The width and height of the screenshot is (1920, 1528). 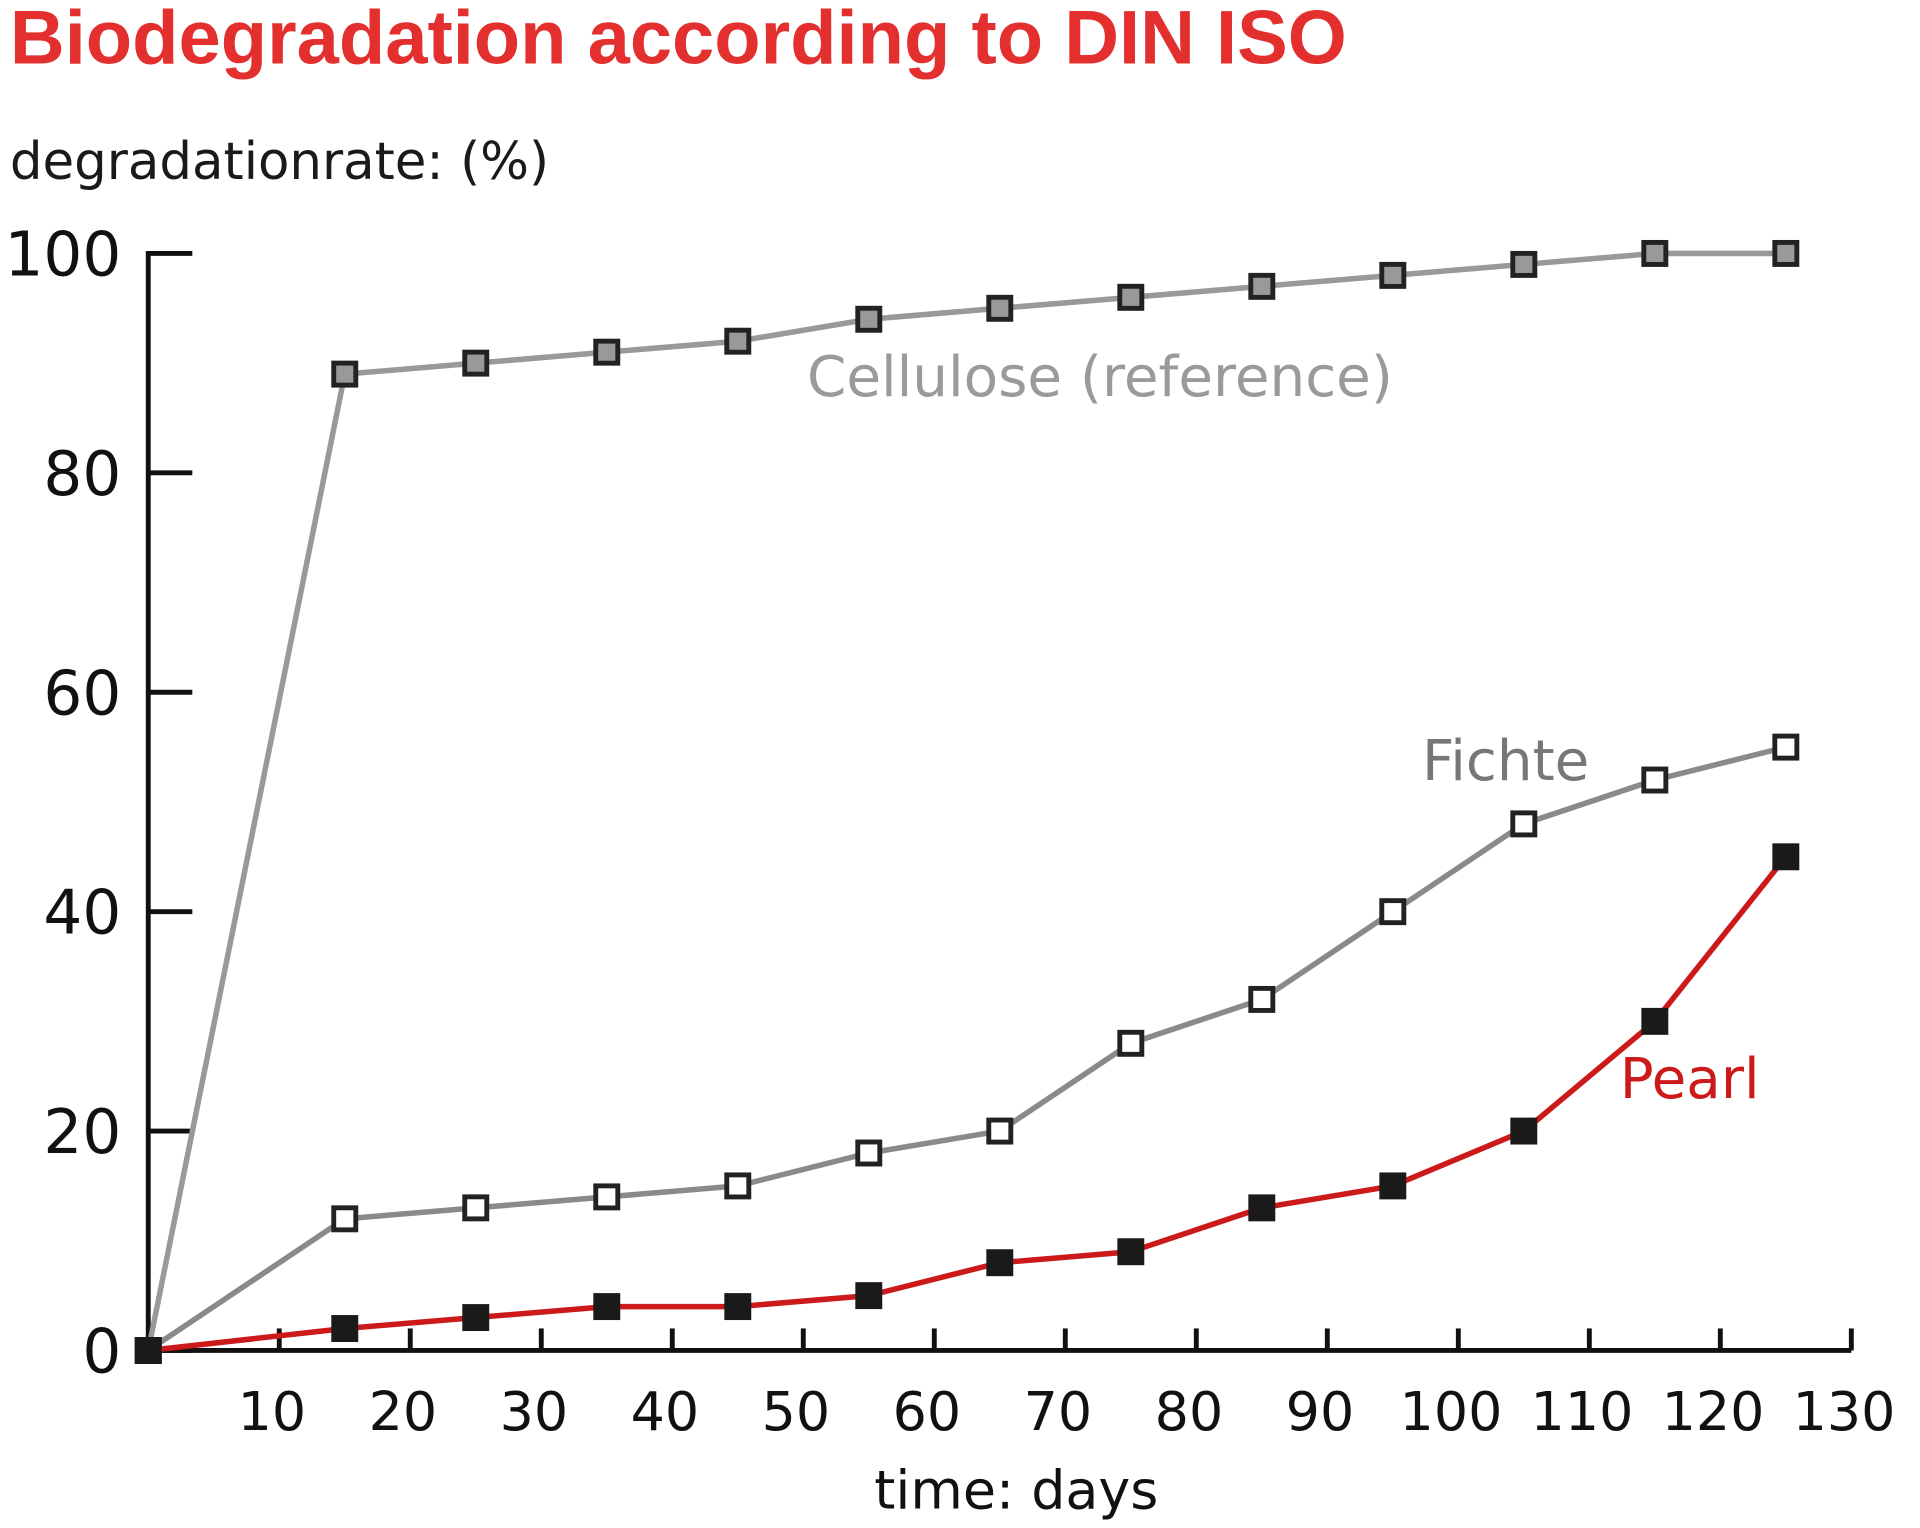 I want to click on y-tick-label: 60, so click(x=82, y=693).